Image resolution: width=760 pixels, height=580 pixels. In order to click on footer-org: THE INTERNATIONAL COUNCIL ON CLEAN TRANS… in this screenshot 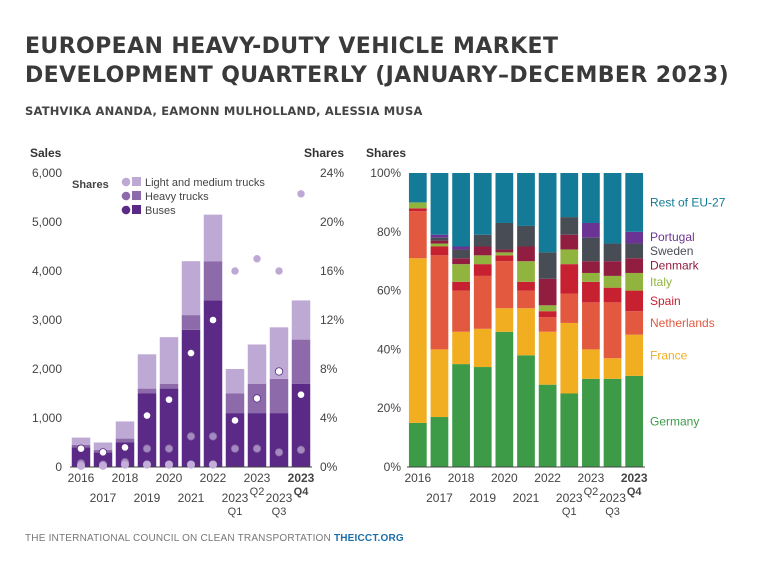, I will do `click(178, 538)`.